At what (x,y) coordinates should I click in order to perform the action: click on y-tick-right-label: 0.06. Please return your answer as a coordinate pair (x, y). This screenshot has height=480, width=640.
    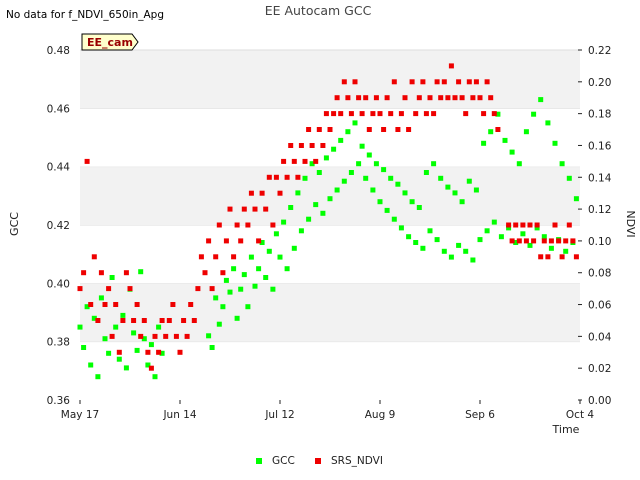
    Looking at the image, I should click on (600, 306).